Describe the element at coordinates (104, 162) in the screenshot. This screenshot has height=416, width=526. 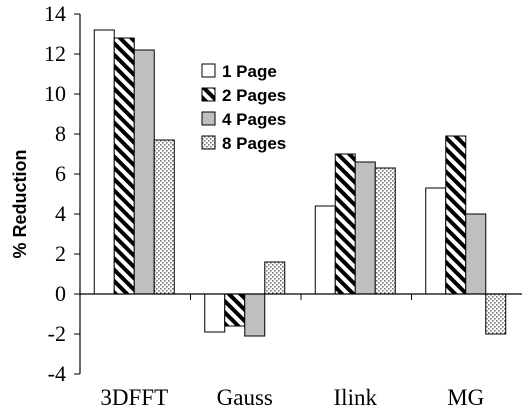
I see `bar-3dfft-1-page` at that location.